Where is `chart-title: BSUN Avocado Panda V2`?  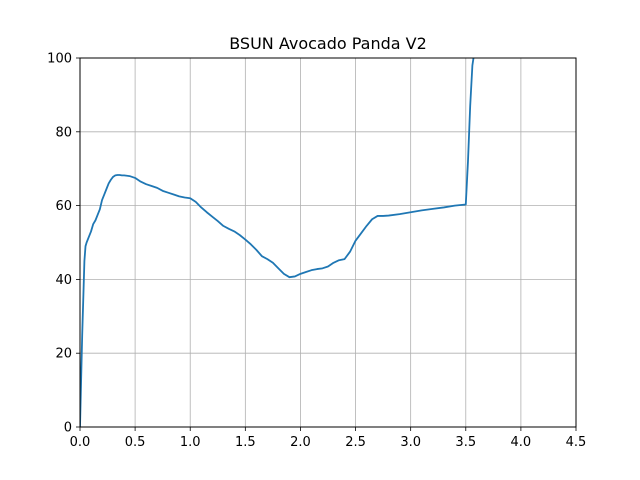 chart-title: BSUN Avocado Panda V2 is located at coordinates (328, 43).